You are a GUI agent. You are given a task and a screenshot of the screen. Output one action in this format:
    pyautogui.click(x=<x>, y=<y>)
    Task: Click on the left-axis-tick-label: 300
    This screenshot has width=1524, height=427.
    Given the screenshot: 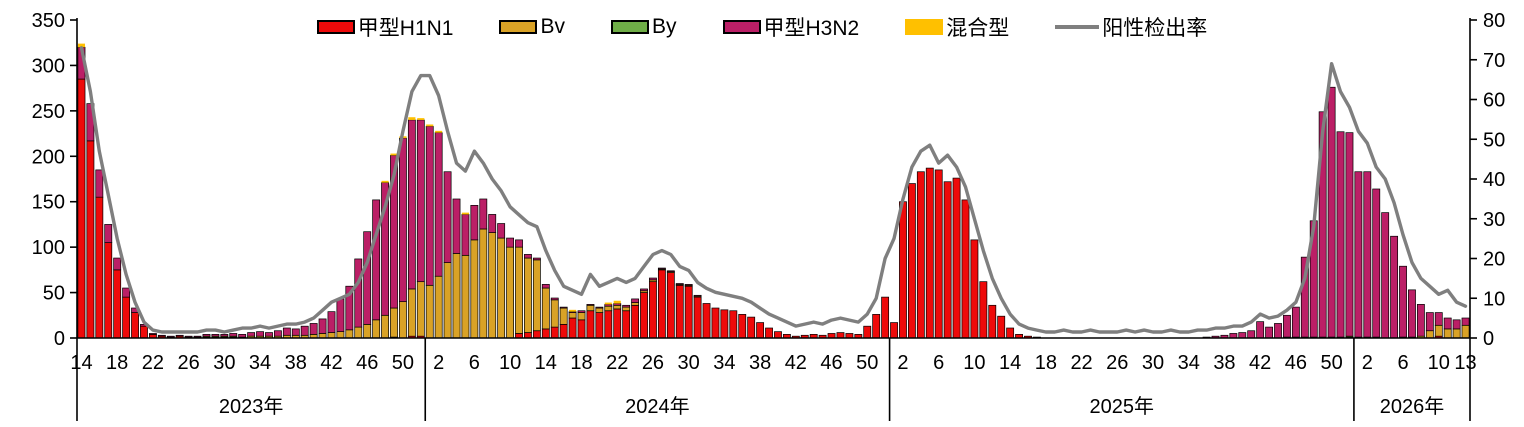 What is the action you would take?
    pyautogui.click(x=48, y=66)
    